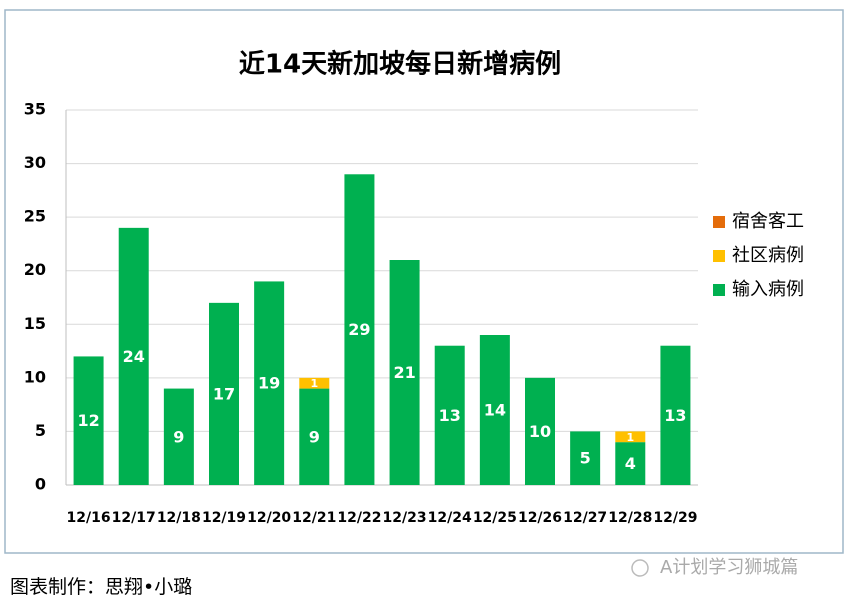 Image resolution: width=851 pixels, height=605 pixels. I want to click on x-tick-label: 12/24, so click(450, 518).